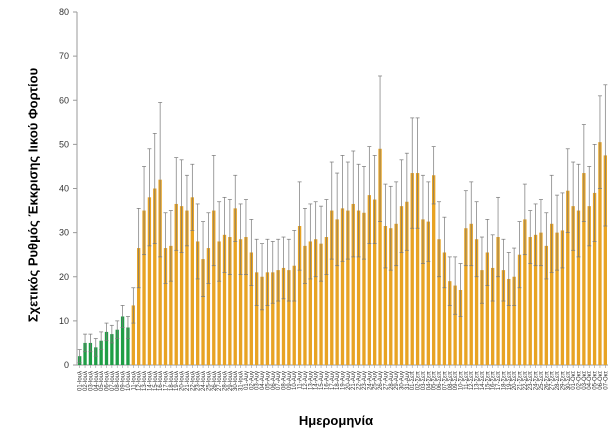 This screenshot has width=612, height=444. I want to click on x-tick-label: 18-Αυγ, so click(338, 380).